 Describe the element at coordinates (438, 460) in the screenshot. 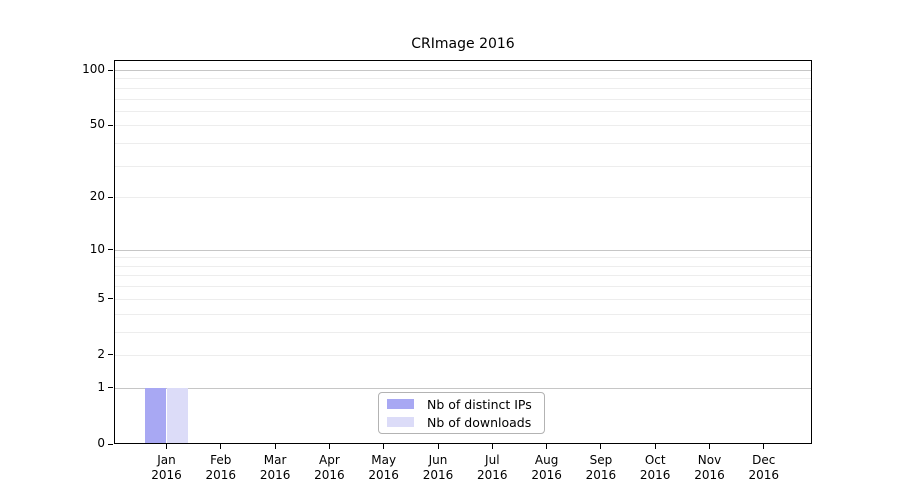

I see `x-tick-month: Jun` at that location.